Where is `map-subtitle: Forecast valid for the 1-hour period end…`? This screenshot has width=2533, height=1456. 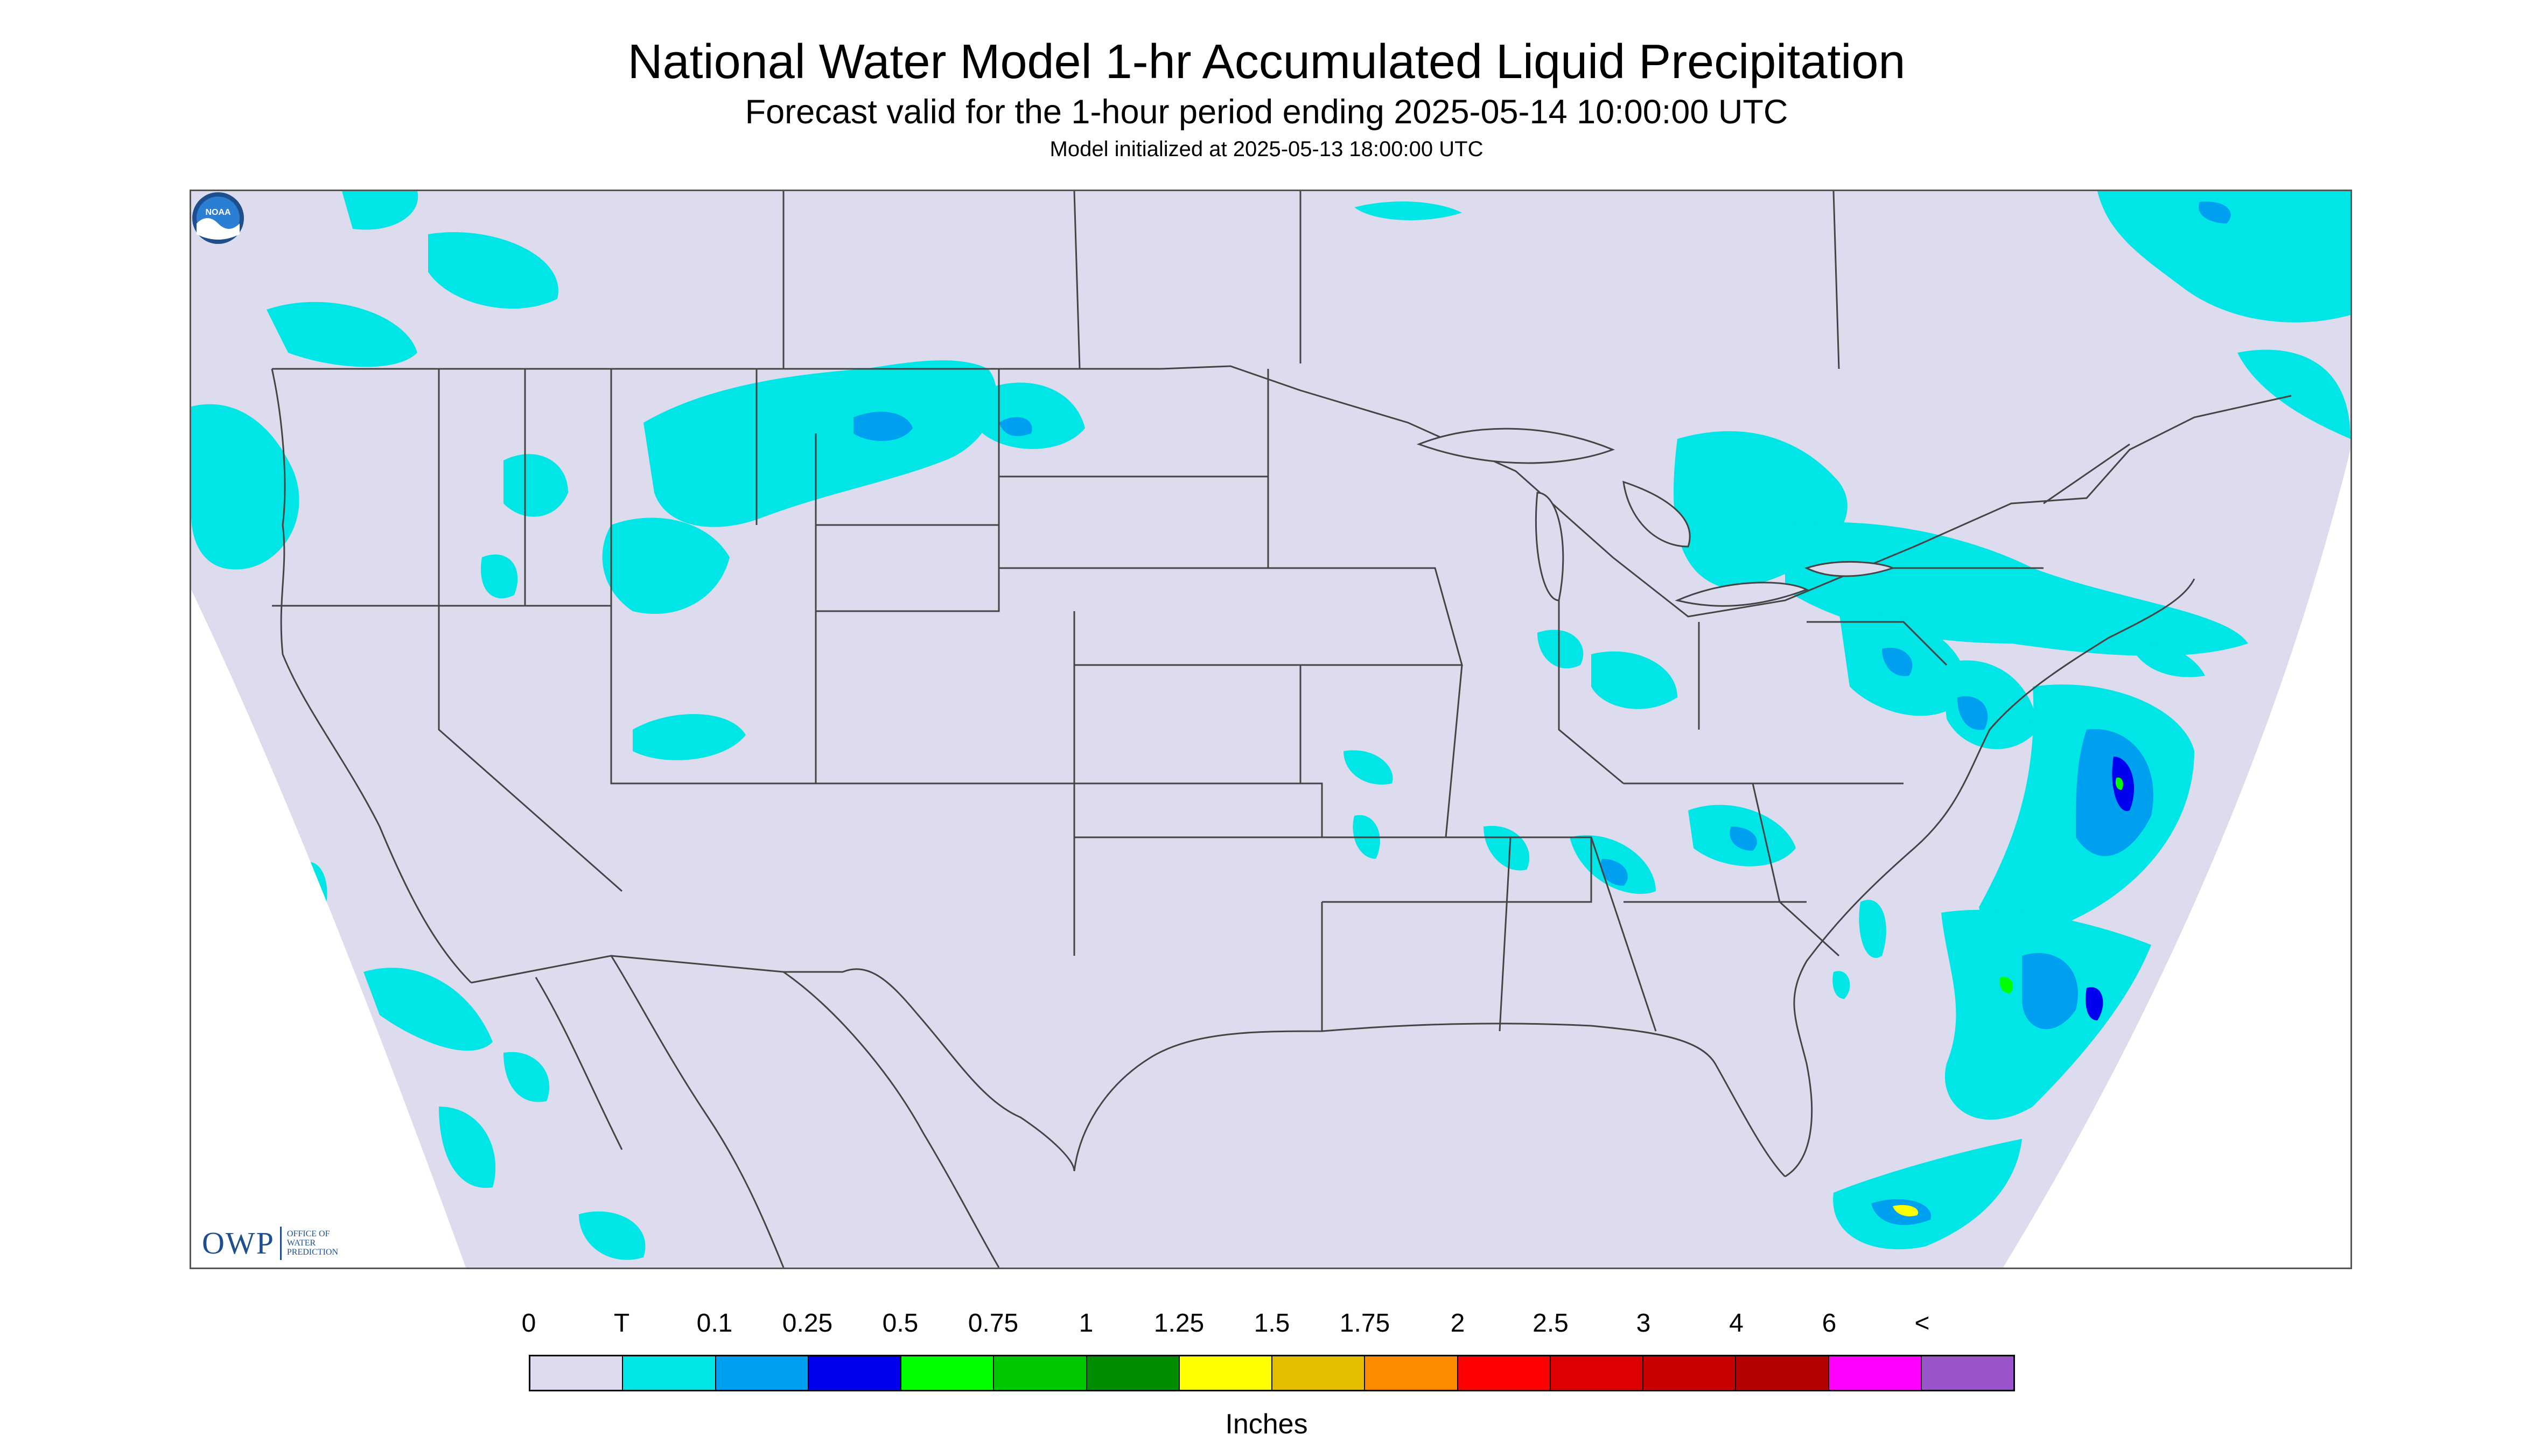 map-subtitle: Forecast valid for the 1-hour period end… is located at coordinates (1266, 112).